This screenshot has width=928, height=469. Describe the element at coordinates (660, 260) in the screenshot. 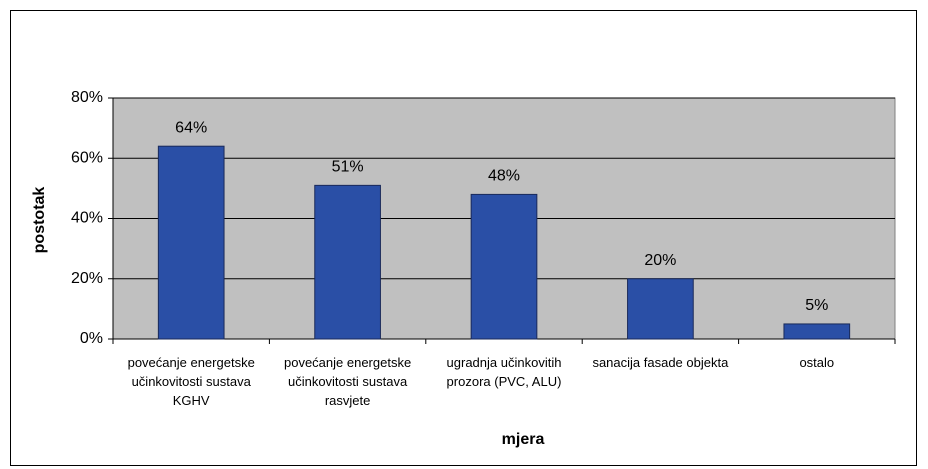

I see `data-label: 20%` at that location.